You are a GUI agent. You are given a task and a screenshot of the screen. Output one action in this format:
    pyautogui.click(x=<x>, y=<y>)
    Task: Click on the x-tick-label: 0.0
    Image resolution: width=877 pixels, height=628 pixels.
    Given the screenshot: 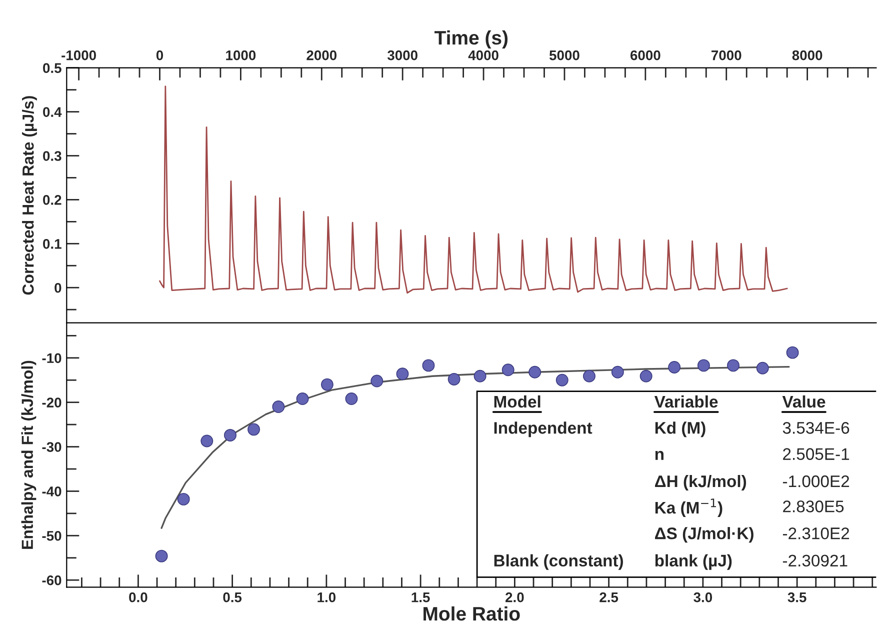 What is the action you would take?
    pyautogui.click(x=138, y=597)
    